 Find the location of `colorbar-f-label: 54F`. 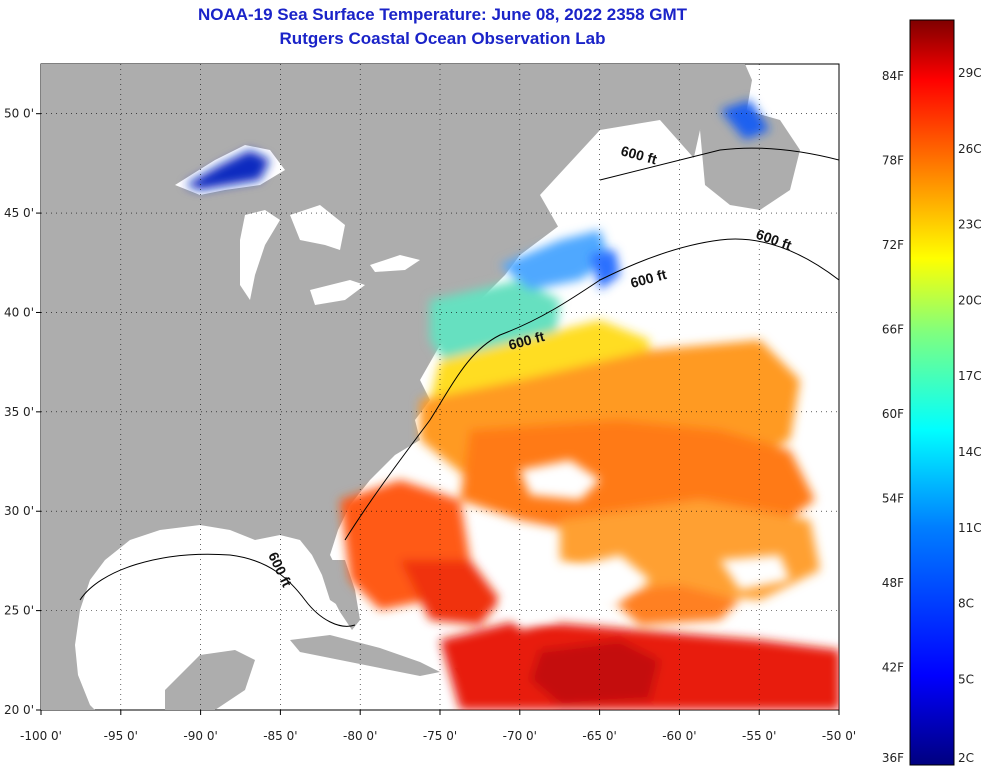

colorbar-f-label: 54F is located at coordinates (893, 499).